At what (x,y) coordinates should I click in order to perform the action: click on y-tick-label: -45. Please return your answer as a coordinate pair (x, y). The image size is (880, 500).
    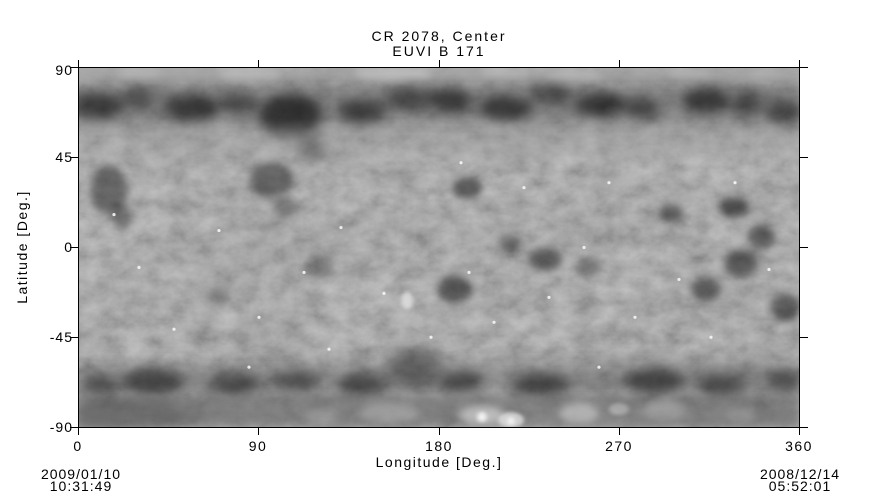
    Looking at the image, I should click on (61, 337).